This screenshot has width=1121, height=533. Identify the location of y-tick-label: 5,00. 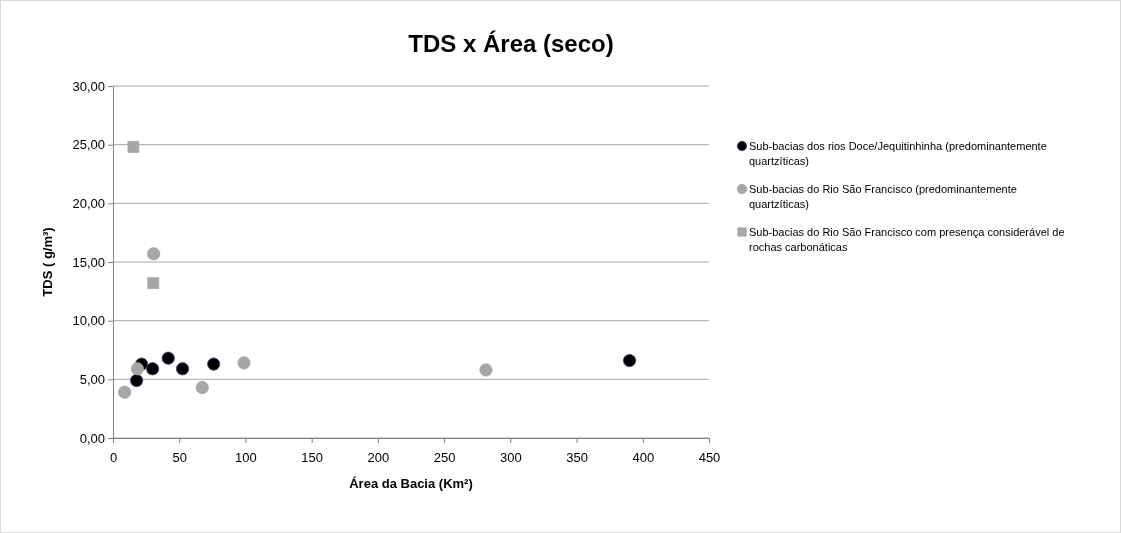
(92, 379).